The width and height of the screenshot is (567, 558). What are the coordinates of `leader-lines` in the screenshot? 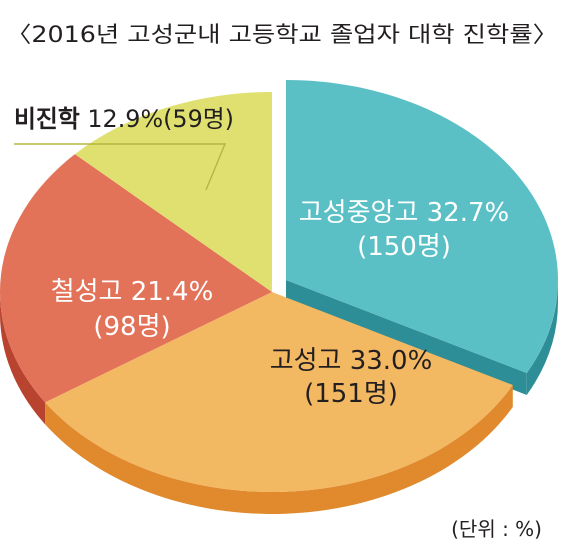 It's located at (120, 167).